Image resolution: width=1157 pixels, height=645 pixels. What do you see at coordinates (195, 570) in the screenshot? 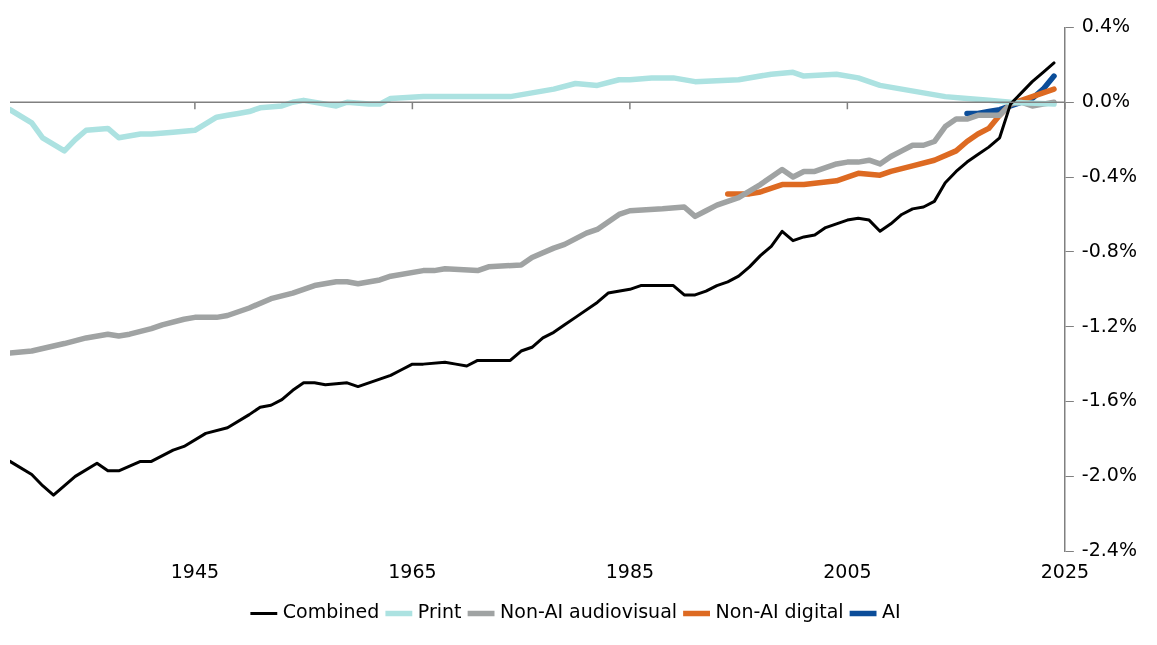
I see `x-tick-label: 1945` at bounding box center [195, 570].